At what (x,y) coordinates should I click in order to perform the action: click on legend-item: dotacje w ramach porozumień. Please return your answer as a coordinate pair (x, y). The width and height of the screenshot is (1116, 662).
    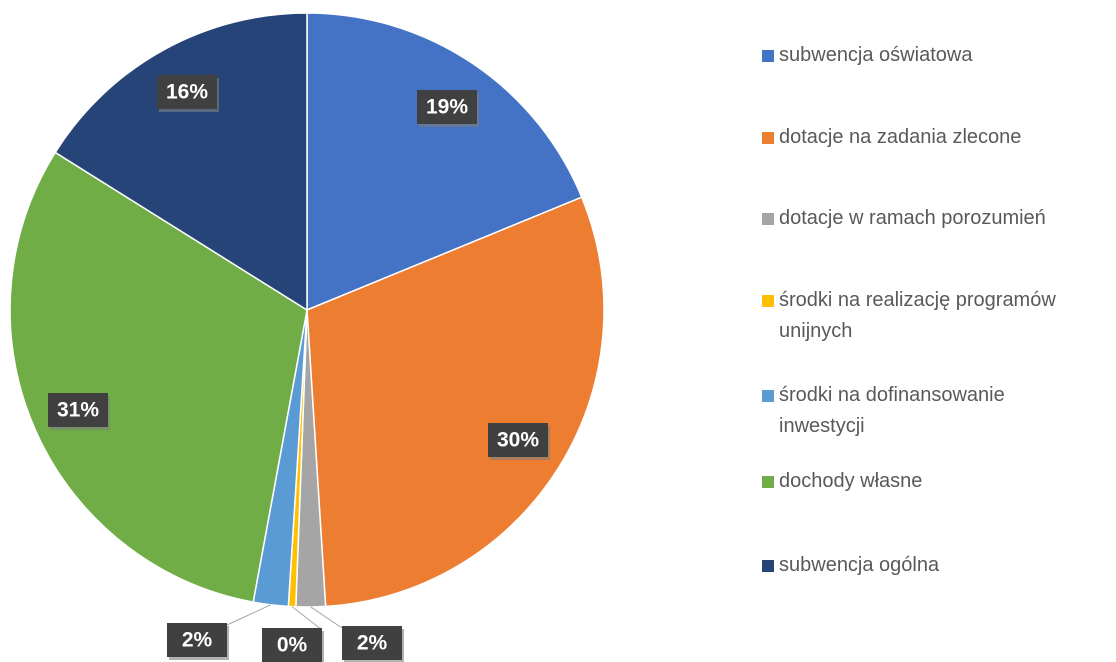
    Looking at the image, I should click on (937, 218).